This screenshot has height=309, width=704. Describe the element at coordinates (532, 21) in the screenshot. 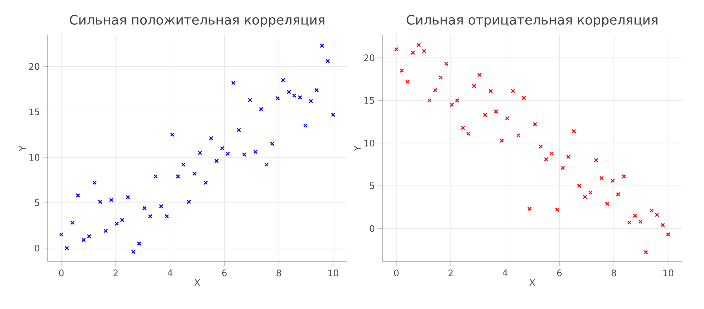

I see `chart-title: Сильная отрицательная корреляция` at that location.